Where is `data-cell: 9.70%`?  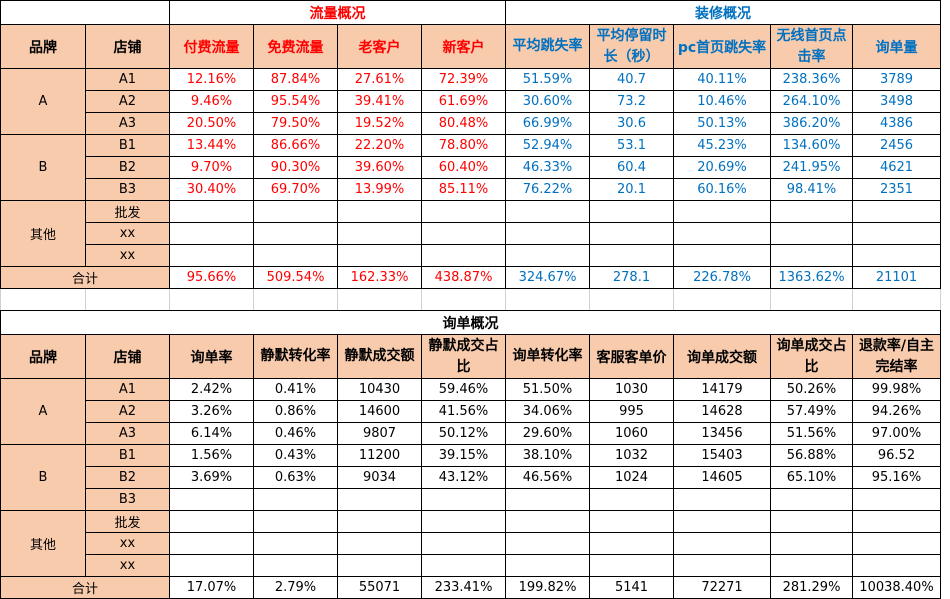
data-cell: 9.70% is located at coordinates (211, 167).